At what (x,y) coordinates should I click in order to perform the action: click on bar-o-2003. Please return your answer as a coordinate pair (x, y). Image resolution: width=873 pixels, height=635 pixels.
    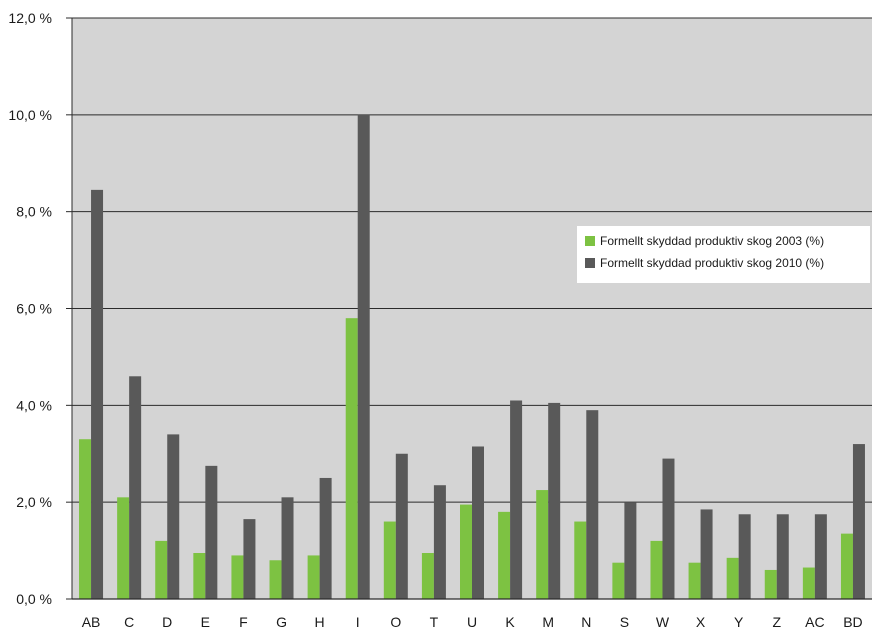
    Looking at the image, I should click on (389, 560).